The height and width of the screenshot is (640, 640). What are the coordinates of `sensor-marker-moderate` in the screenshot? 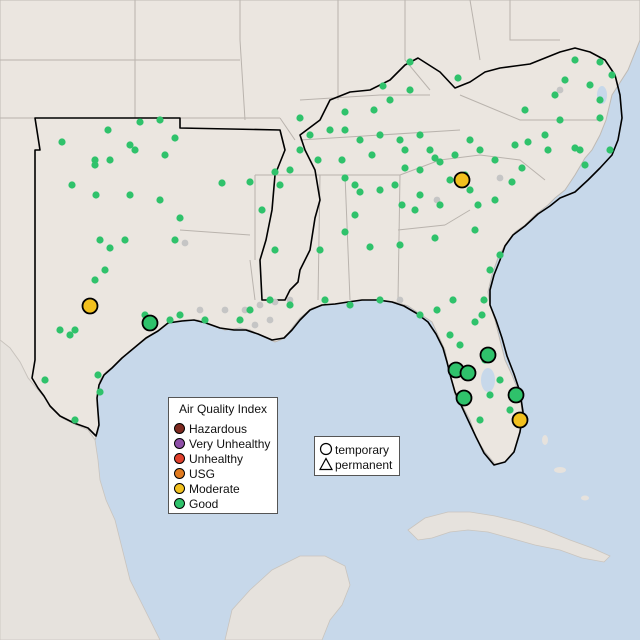 It's located at (462, 180).